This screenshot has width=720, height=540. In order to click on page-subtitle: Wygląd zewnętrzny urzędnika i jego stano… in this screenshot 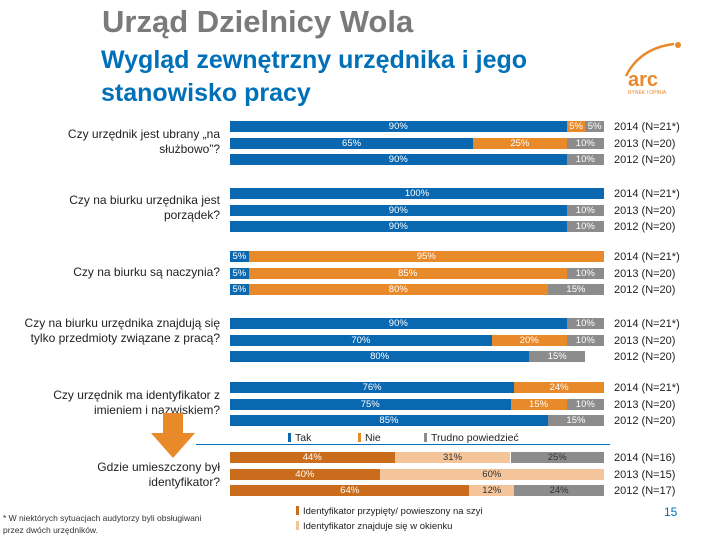, I will do `click(314, 76)`.